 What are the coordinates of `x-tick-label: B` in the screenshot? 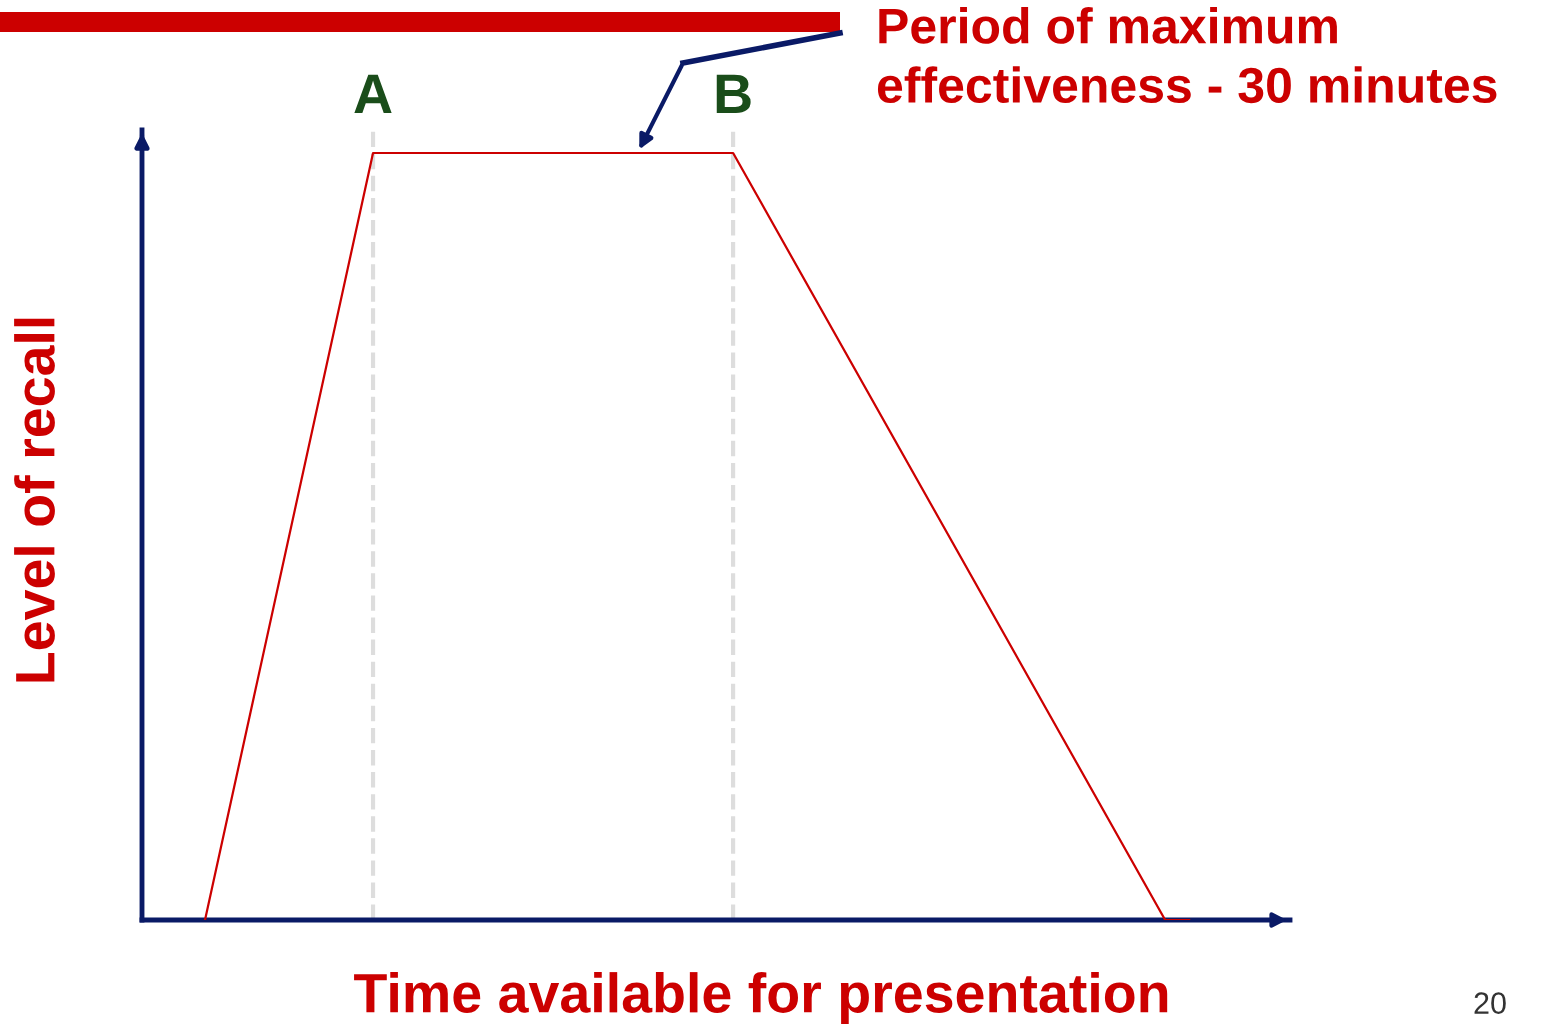 It's located at (733, 93).